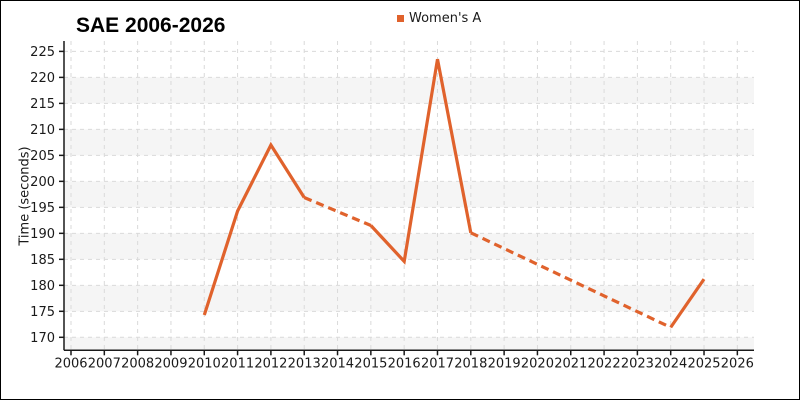 This screenshot has width=800, height=400. What do you see at coordinates (370, 363) in the screenshot?
I see `x-tick-label: 2015` at bounding box center [370, 363].